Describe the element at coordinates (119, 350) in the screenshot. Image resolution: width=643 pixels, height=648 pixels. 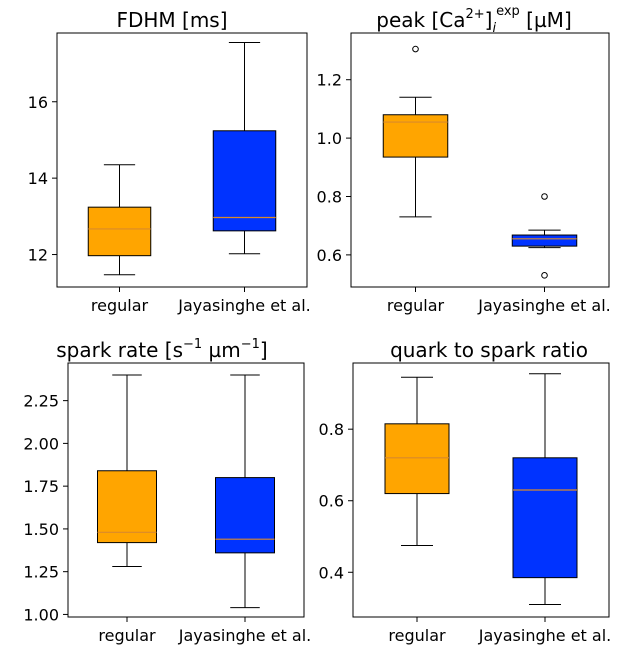
I see `panel-3-title-main: spark rate [s` at that location.